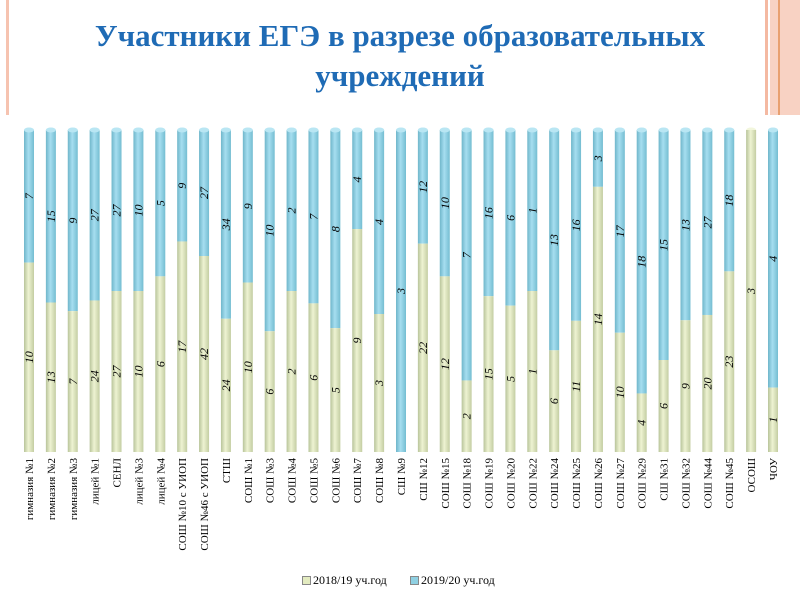 This screenshot has width=800, height=600. What do you see at coordinates (271, 481) in the screenshot?
I see `category-label: СОШ №3` at bounding box center [271, 481].